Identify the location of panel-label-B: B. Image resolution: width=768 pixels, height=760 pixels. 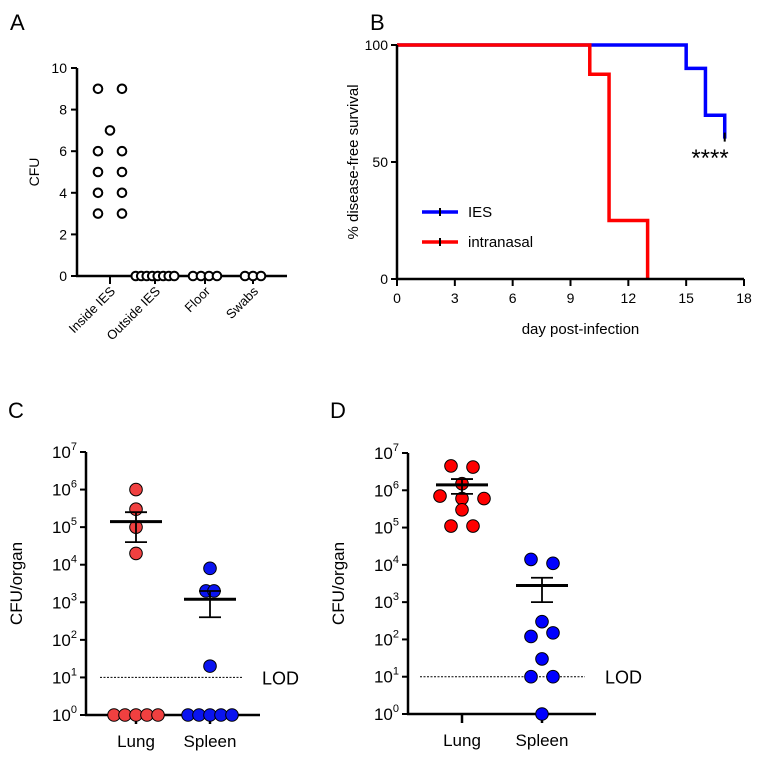
(377, 22).